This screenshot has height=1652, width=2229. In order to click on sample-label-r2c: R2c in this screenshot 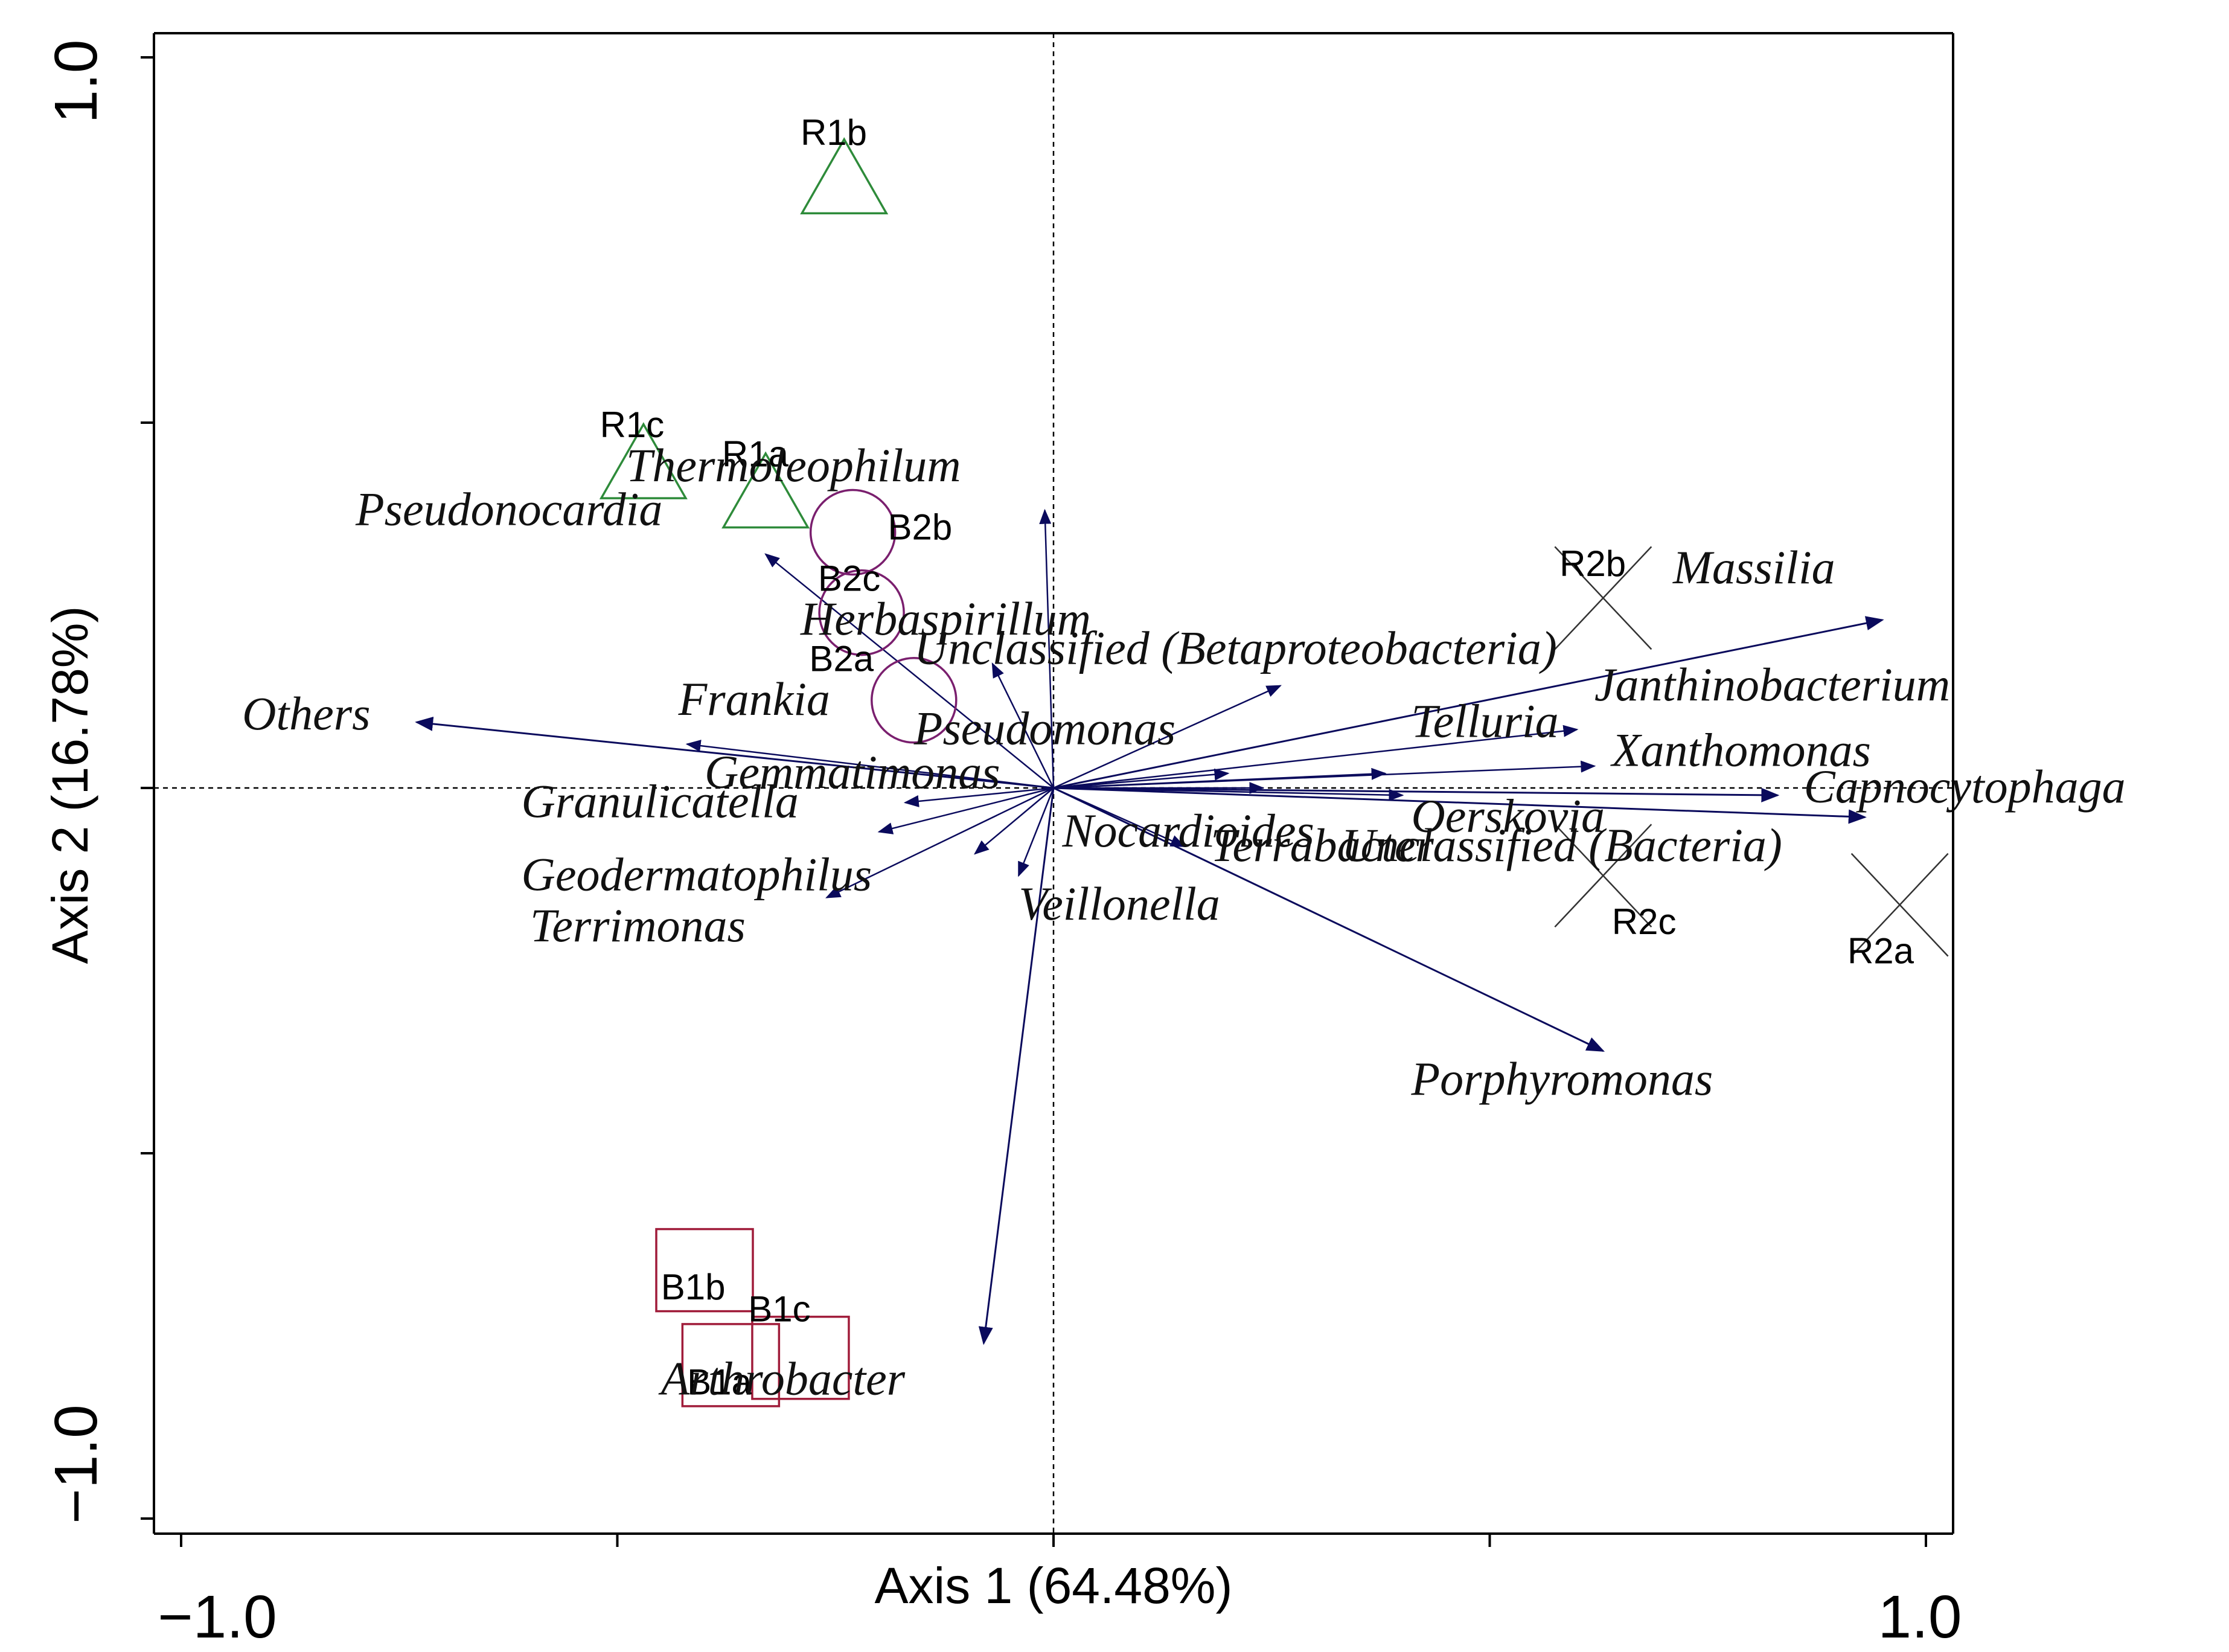, I will do `click(1644, 921)`.